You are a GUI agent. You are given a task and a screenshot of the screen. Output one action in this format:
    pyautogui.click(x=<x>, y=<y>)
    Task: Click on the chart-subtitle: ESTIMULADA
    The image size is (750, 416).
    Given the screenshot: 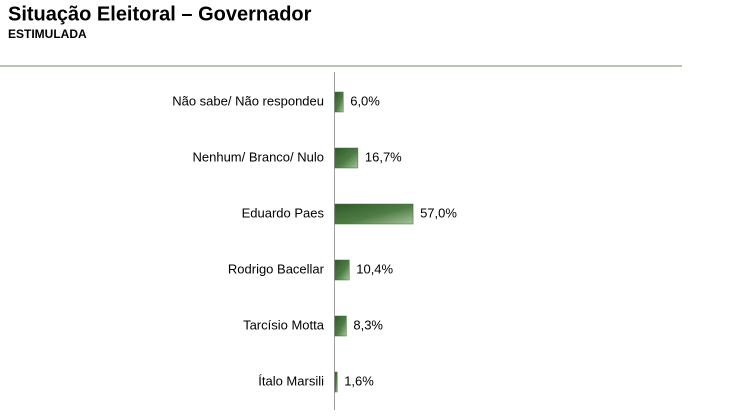 What is the action you would take?
    pyautogui.click(x=47, y=34)
    